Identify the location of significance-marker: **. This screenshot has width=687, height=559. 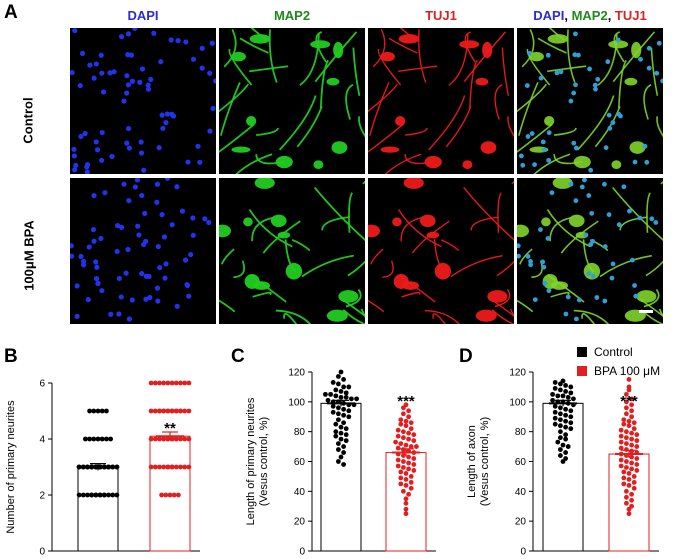
(170, 428).